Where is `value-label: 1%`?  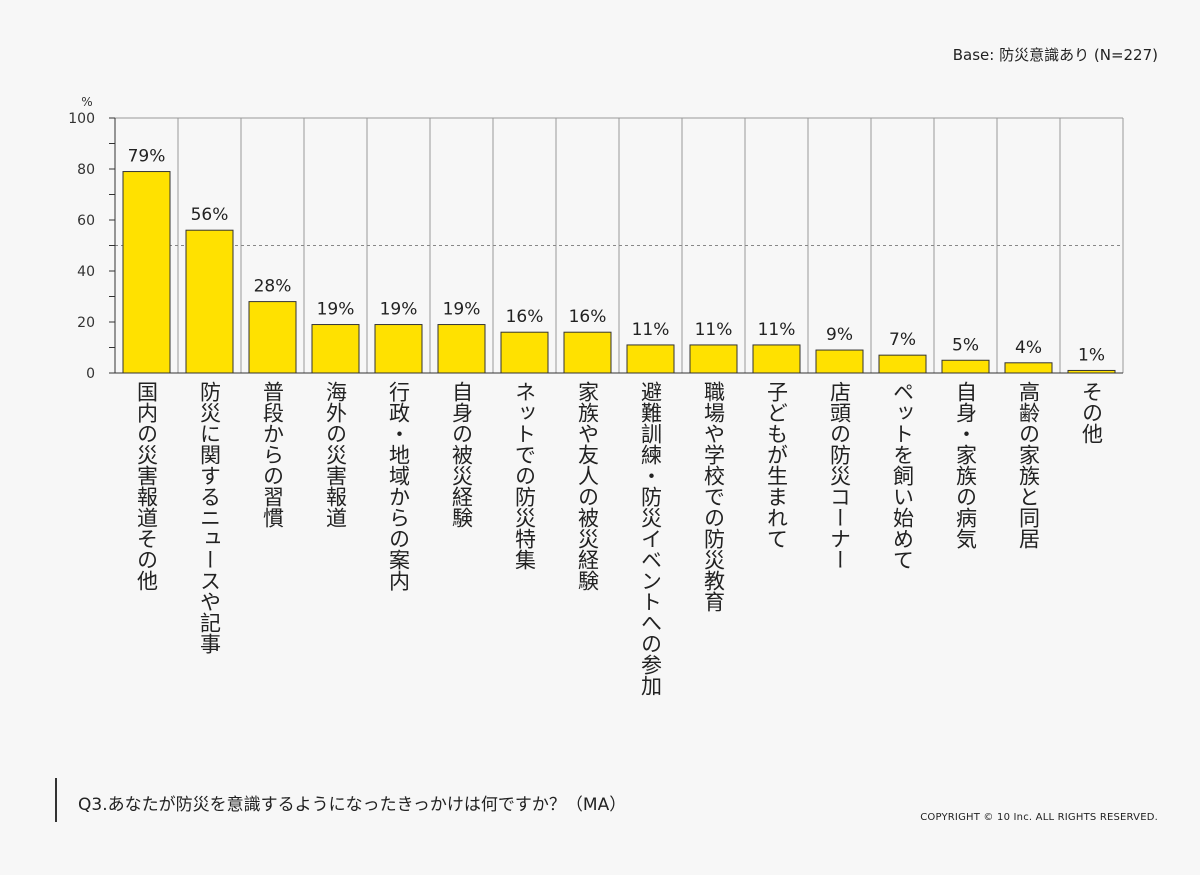 value-label: 1% is located at coordinates (1091, 355).